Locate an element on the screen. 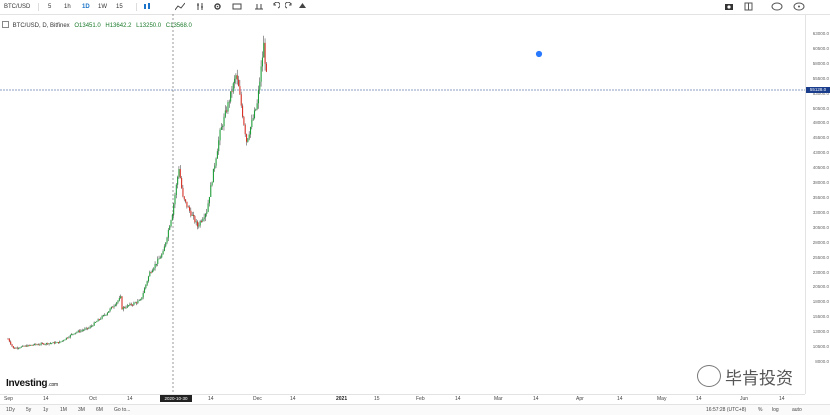 This screenshot has width=830, height=415. lock-scale-icon is located at coordinates (777, 7).